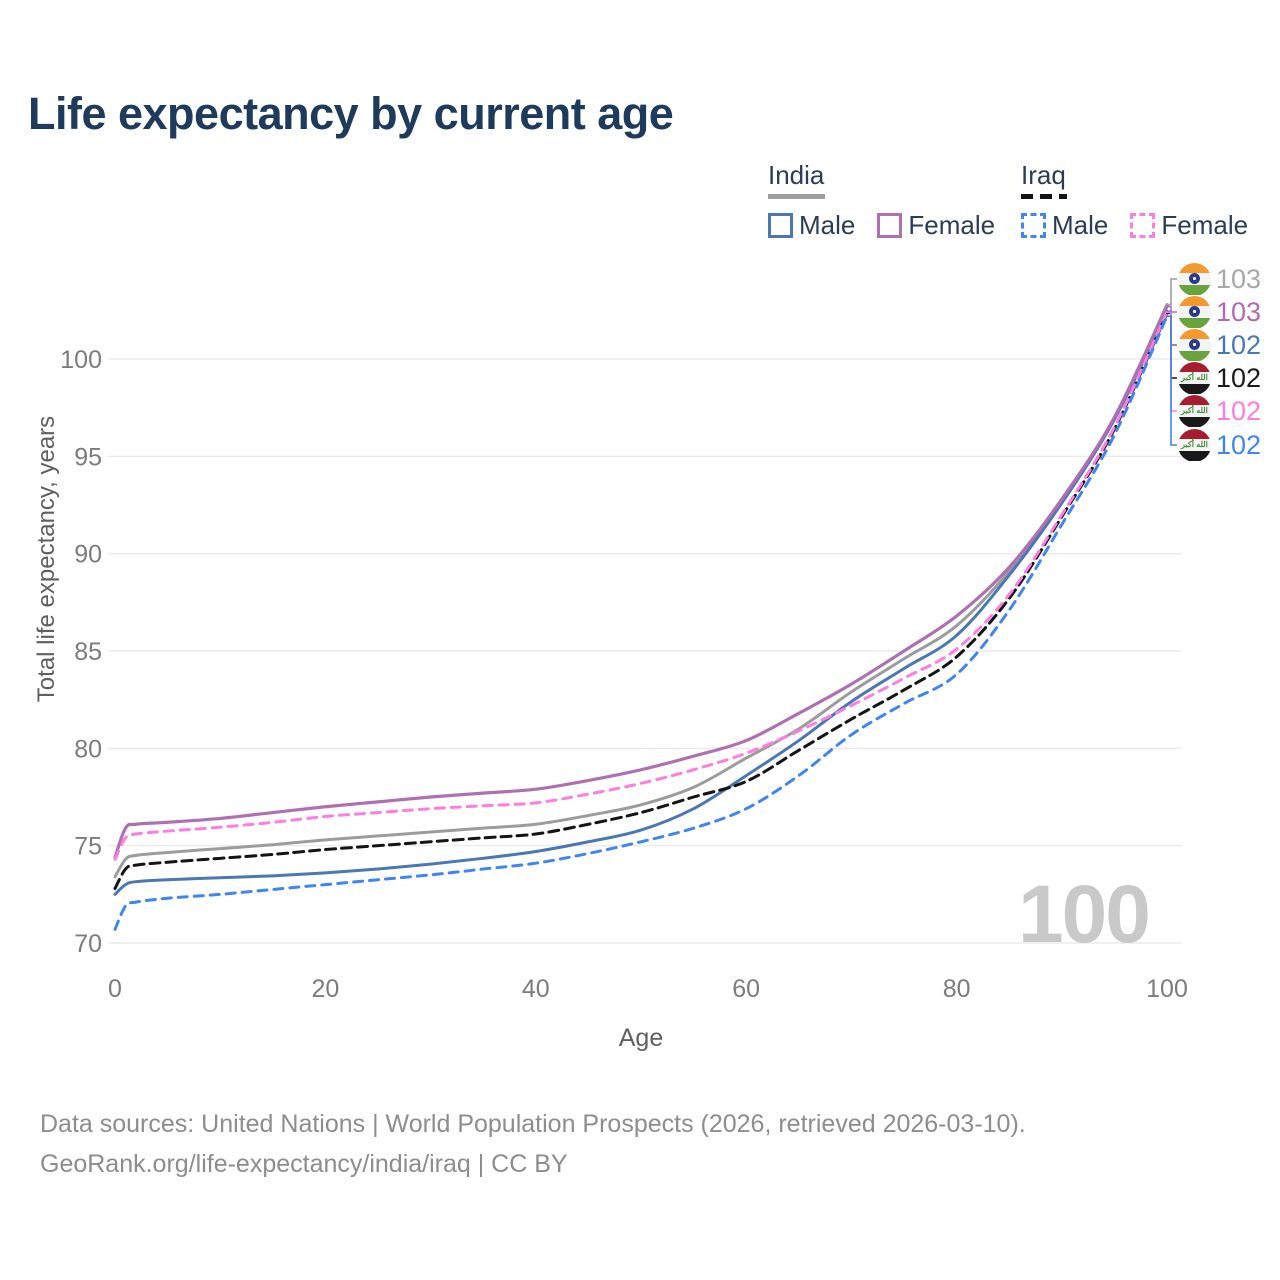 Image resolution: width=1280 pixels, height=1280 pixels. Describe the element at coordinates (957, 989) in the screenshot. I see `x-tick-label: 80` at that location.